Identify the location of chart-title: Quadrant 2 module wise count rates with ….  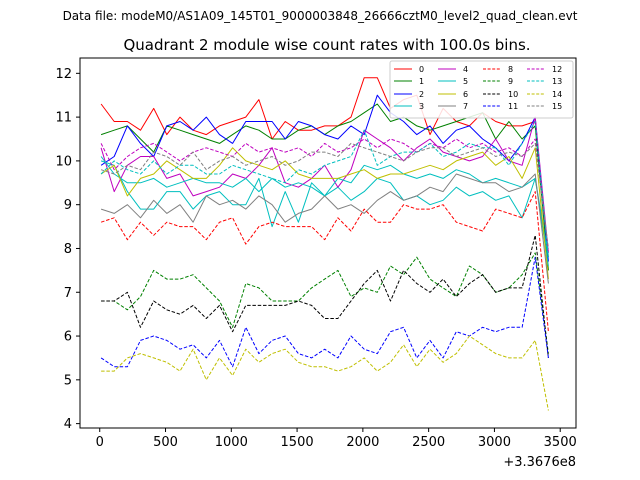
(326, 45).